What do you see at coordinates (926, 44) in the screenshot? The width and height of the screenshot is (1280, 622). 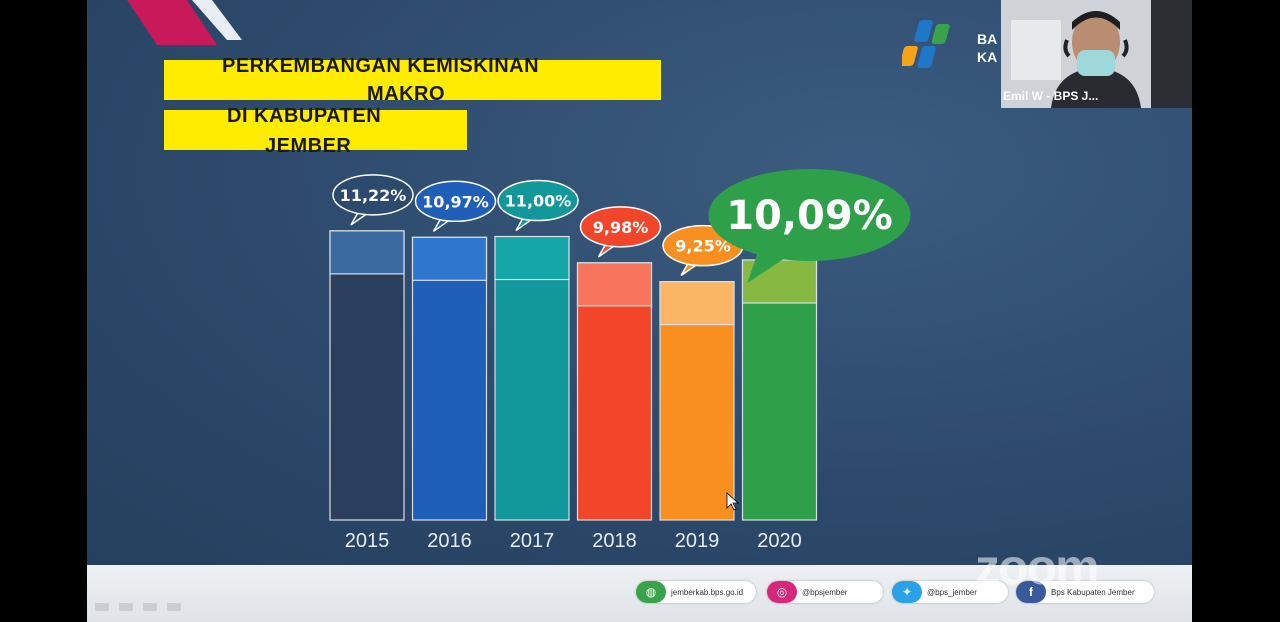 I see `bps-logo-icon` at bounding box center [926, 44].